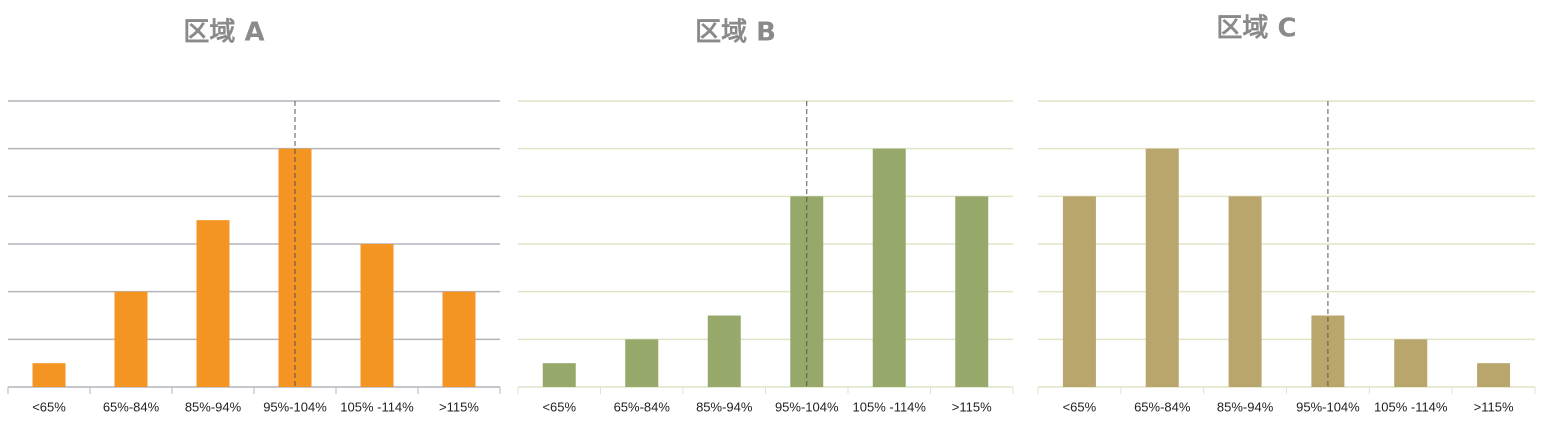  I want to click on chart-title: 区域 C, so click(1256, 29).